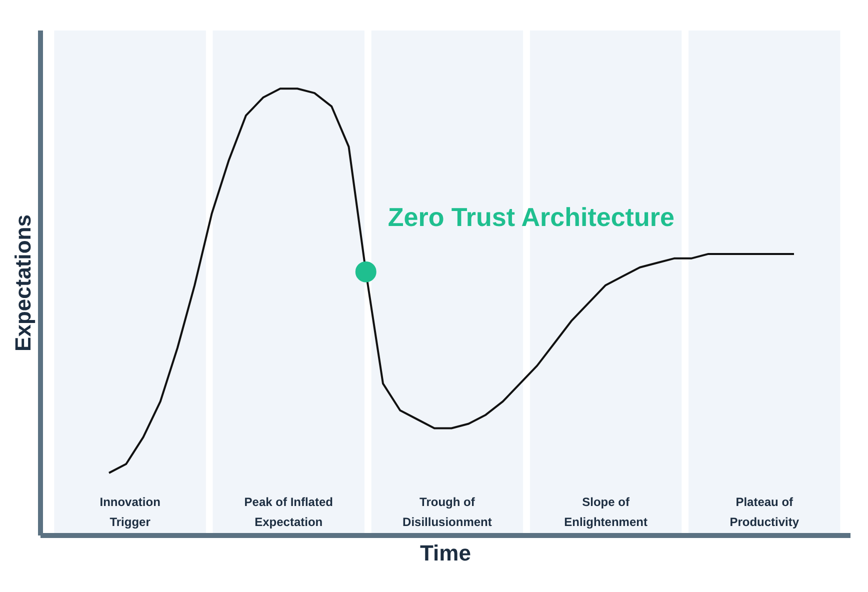 The width and height of the screenshot is (868, 592). Describe the element at coordinates (765, 512) in the screenshot. I see `annotation: Plateau of Productivity` at that location.